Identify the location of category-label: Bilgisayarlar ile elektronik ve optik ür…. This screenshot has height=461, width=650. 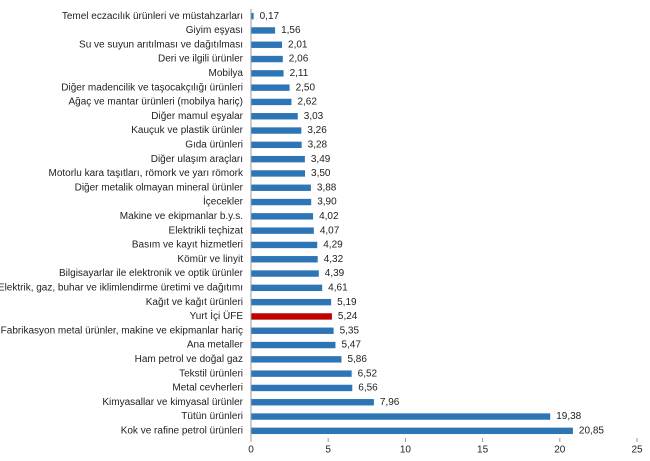
(151, 273).